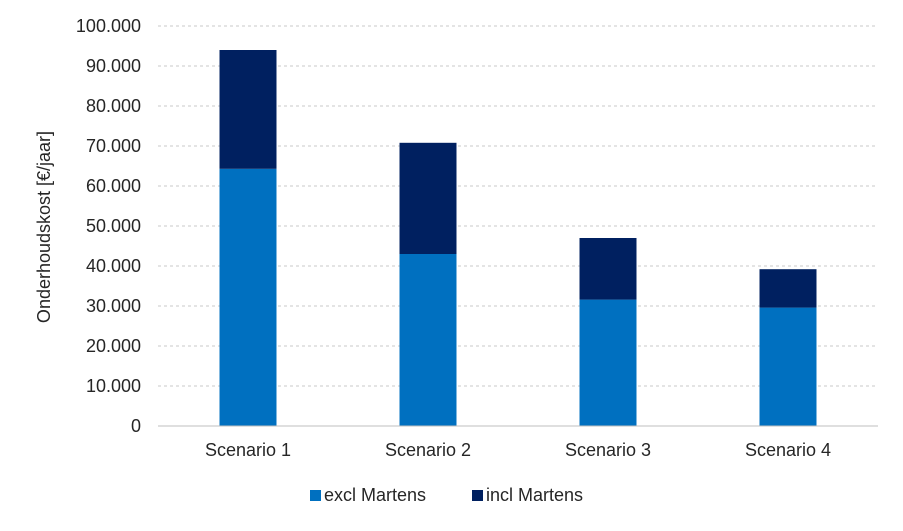 The image size is (903, 531). What do you see at coordinates (44, 227) in the screenshot?
I see `y-axis-label: Onderhoudskost [€/jaar]` at bounding box center [44, 227].